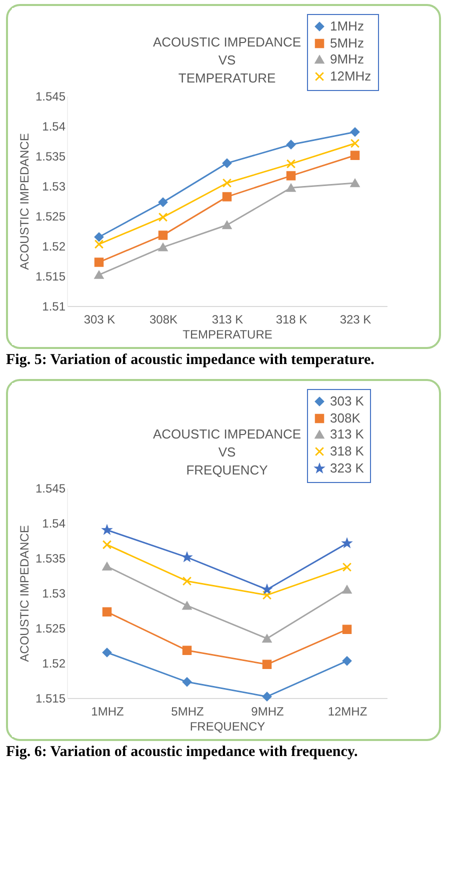  What do you see at coordinates (347, 401) in the screenshot?
I see `legend-label: 303 K` at bounding box center [347, 401].